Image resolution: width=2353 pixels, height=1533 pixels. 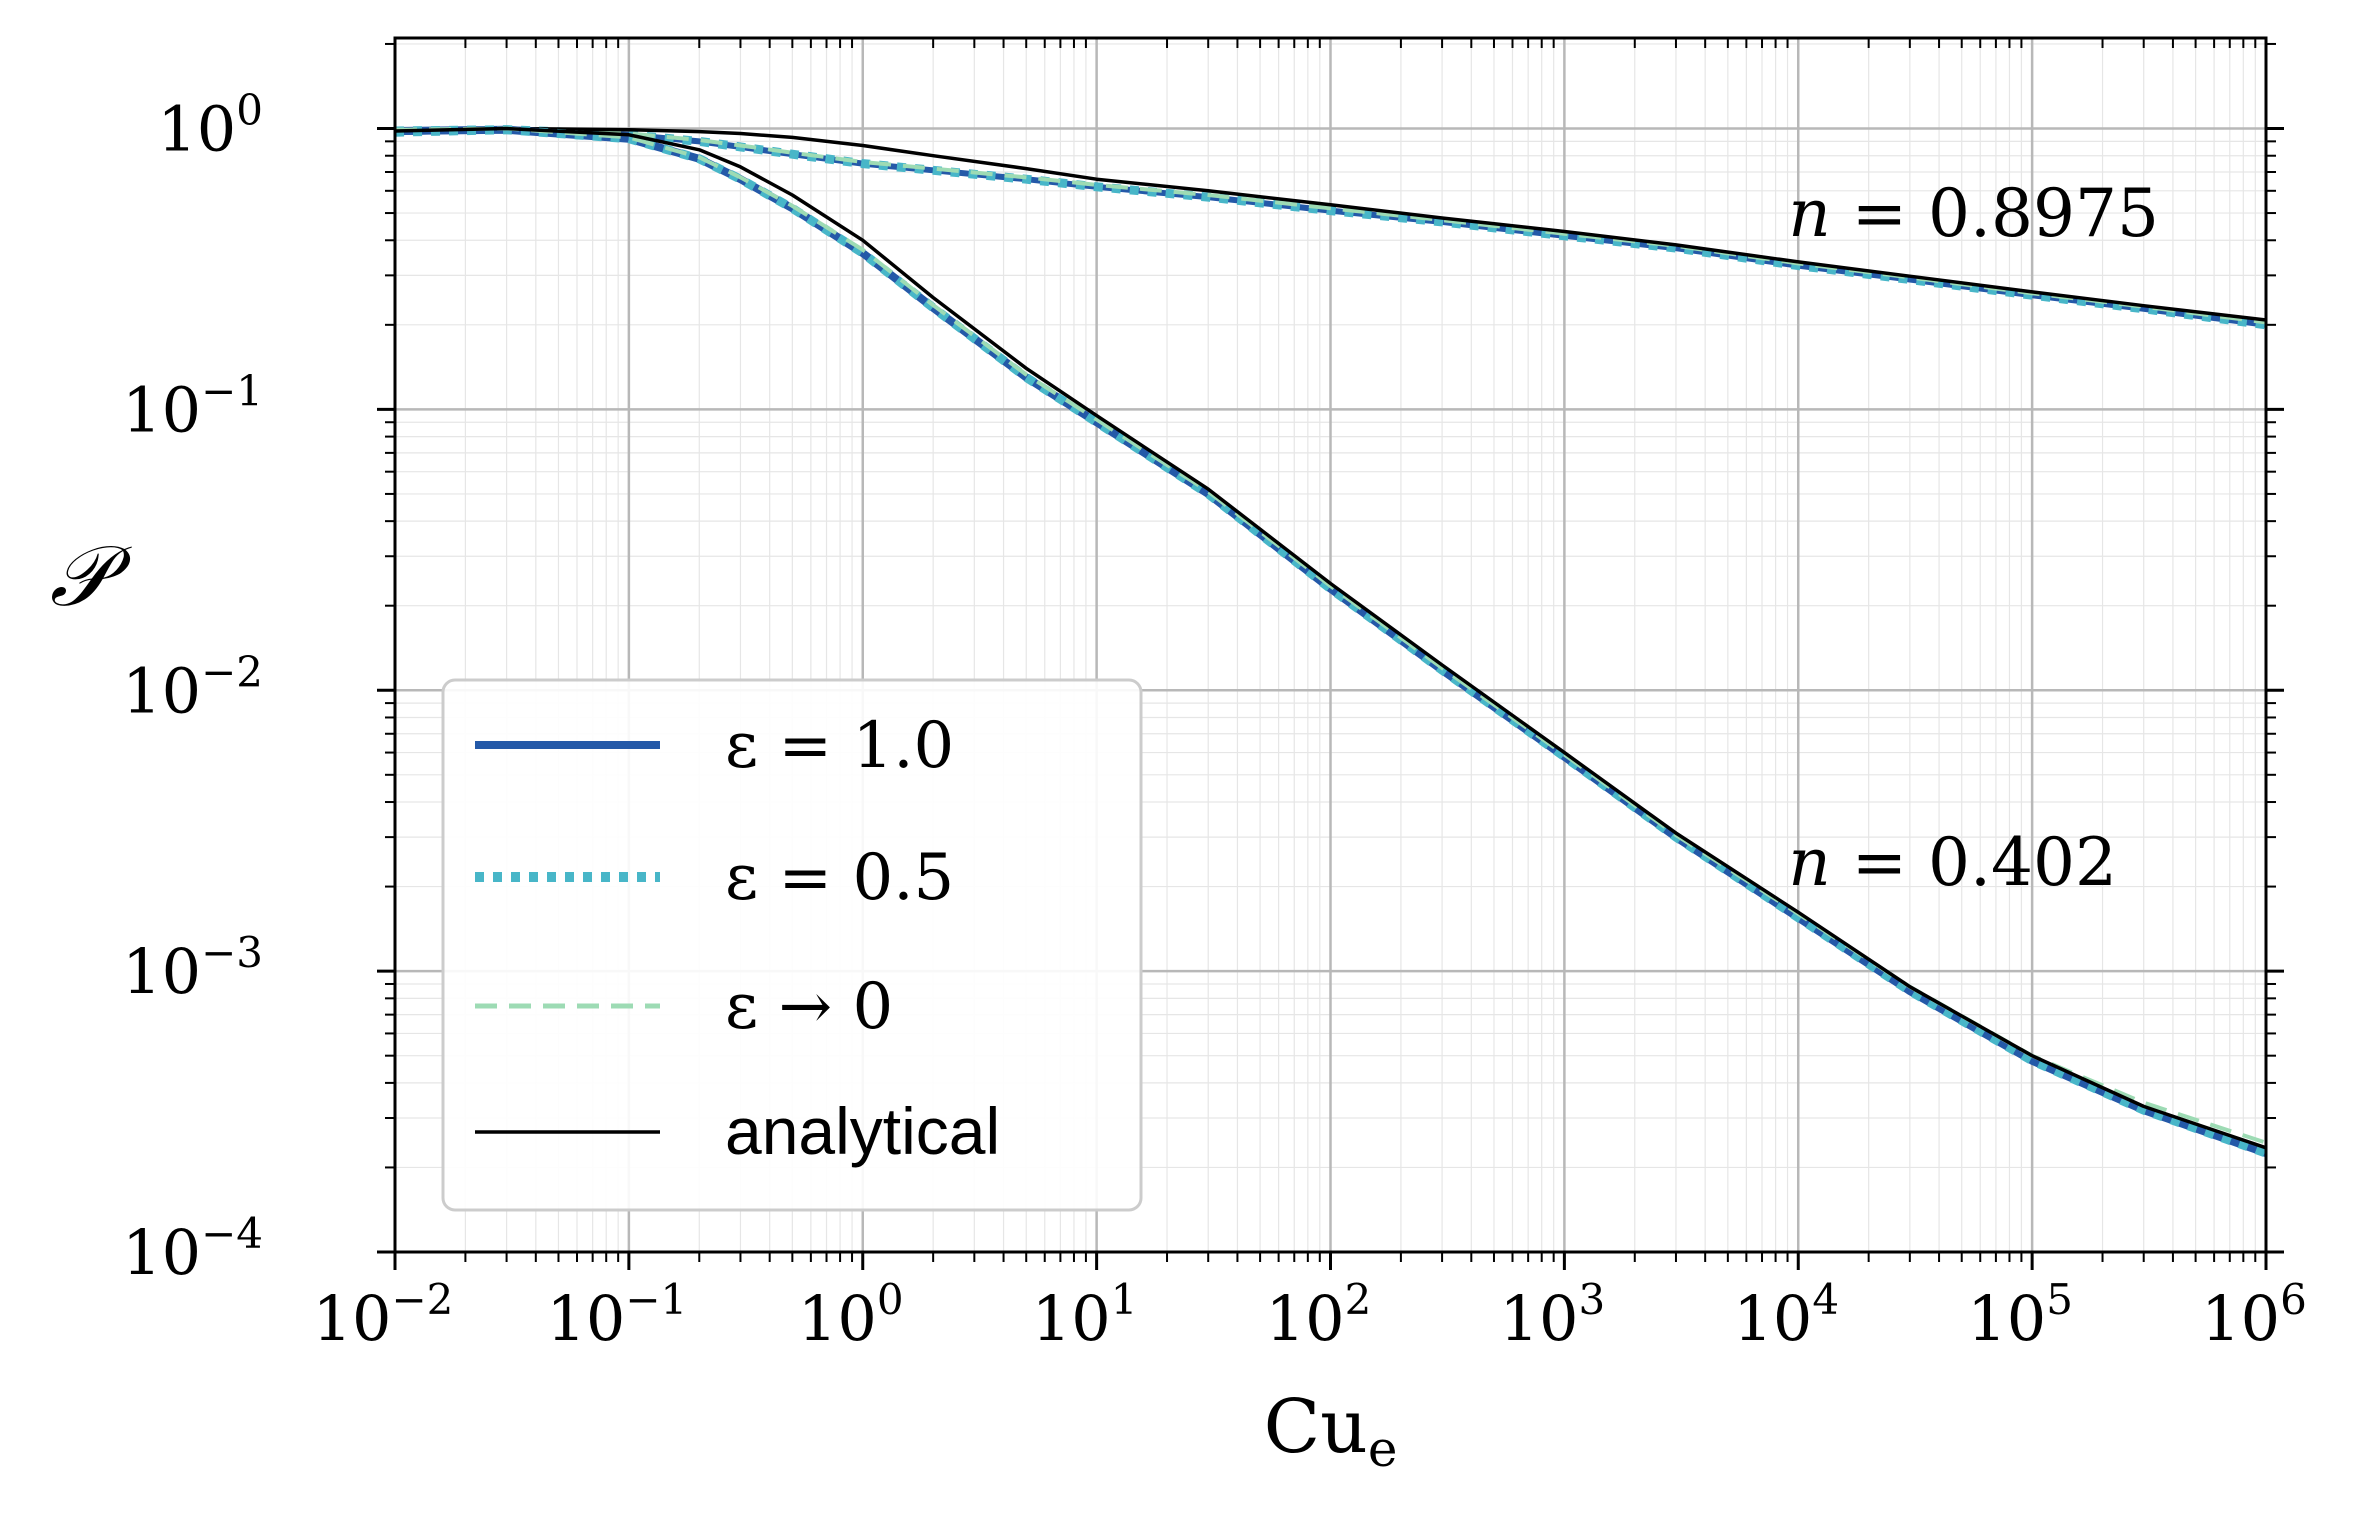 I want to click on x-tick-label-exponent: 4, so click(x=1825, y=1299).